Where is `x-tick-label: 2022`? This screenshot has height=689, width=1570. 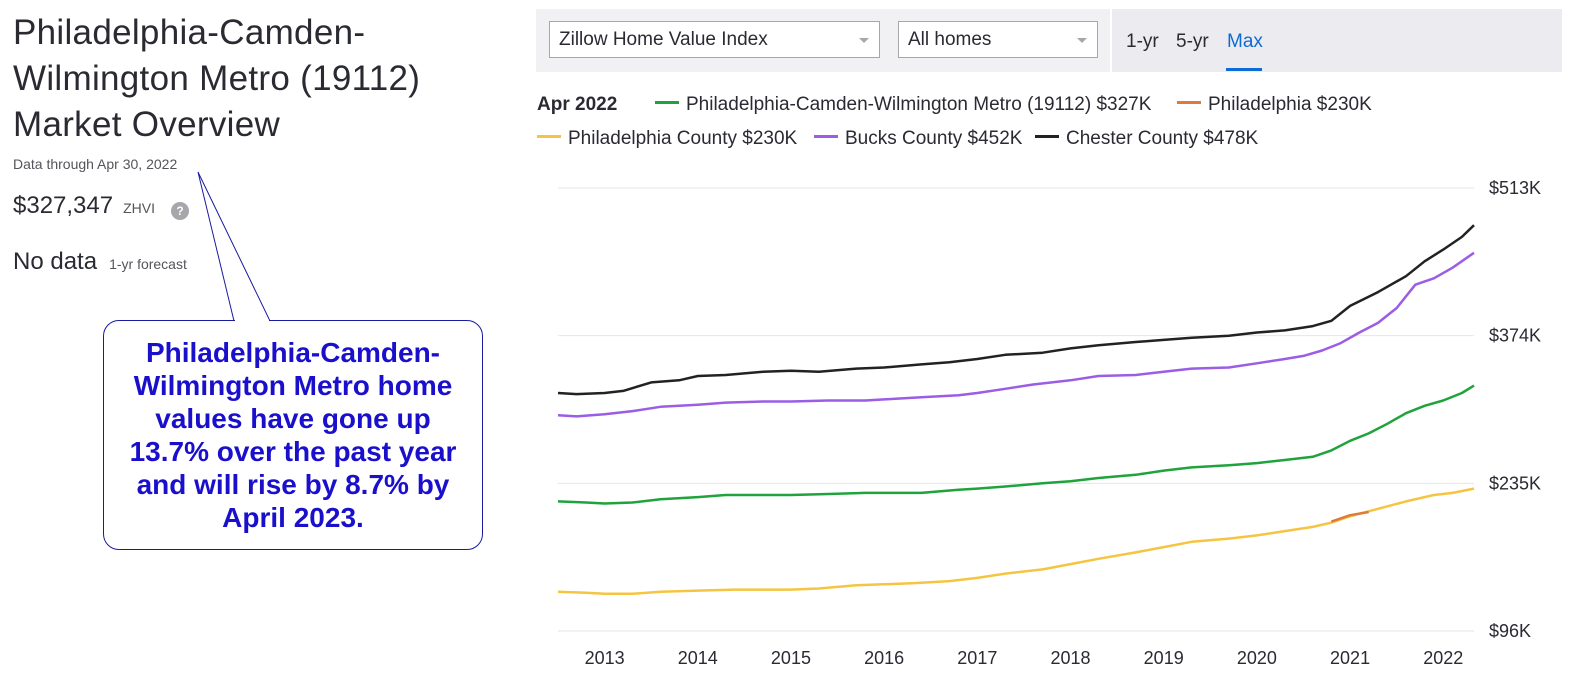 x-tick-label: 2022 is located at coordinates (1443, 658).